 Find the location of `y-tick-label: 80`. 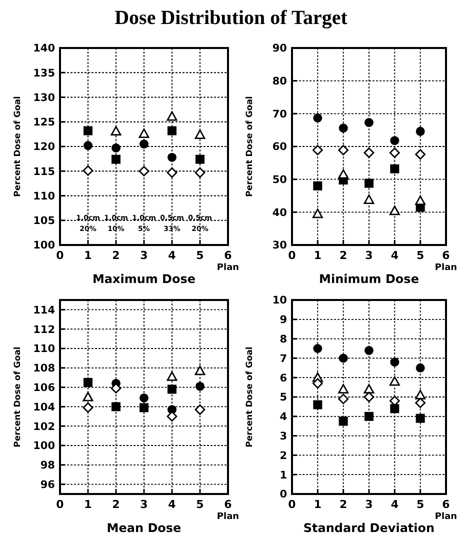

y-tick-label: 80 is located at coordinates (279, 82).